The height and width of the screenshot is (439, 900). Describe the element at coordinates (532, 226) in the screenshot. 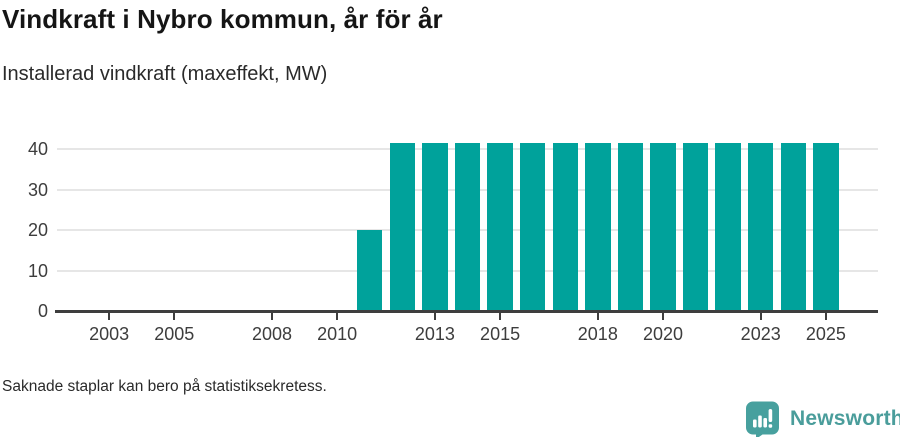

I see `bar-2016` at that location.